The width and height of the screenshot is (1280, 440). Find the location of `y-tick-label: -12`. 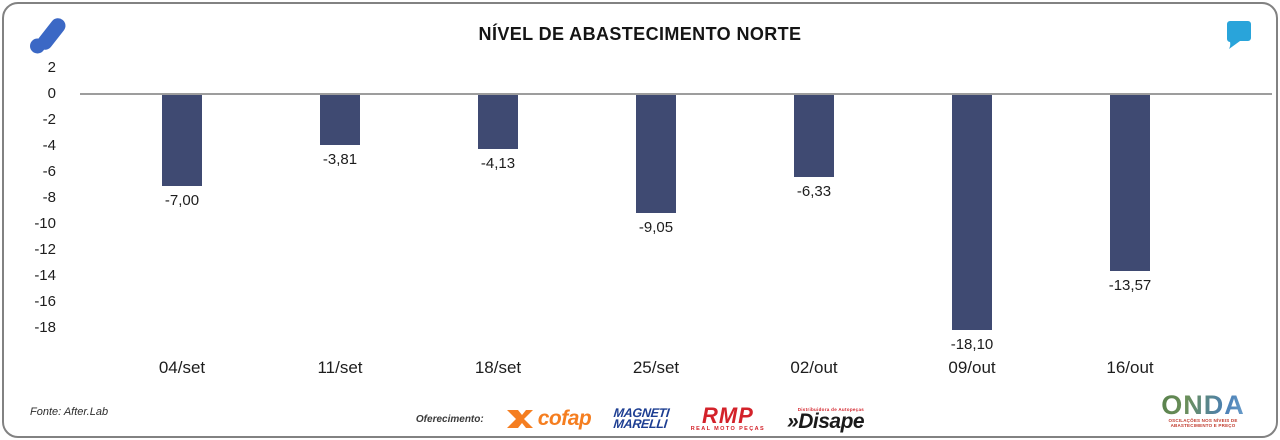

y-tick-label: -12 is located at coordinates (45, 249).